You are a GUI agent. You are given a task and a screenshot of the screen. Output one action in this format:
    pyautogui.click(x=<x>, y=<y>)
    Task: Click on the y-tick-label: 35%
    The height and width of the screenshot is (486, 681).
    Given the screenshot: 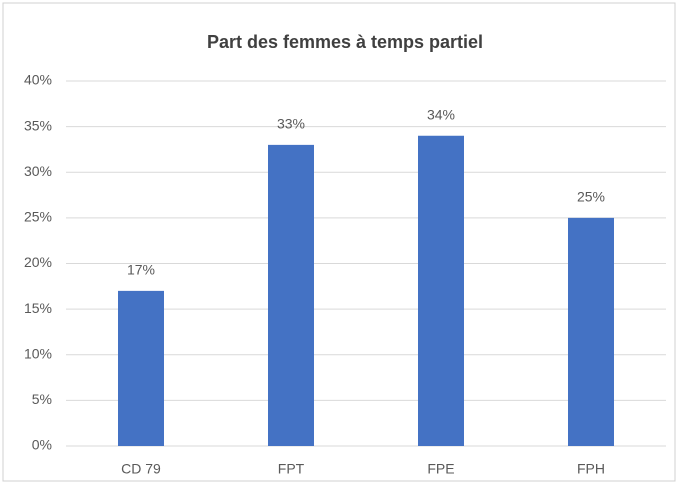 What is the action you would take?
    pyautogui.click(x=38, y=125)
    